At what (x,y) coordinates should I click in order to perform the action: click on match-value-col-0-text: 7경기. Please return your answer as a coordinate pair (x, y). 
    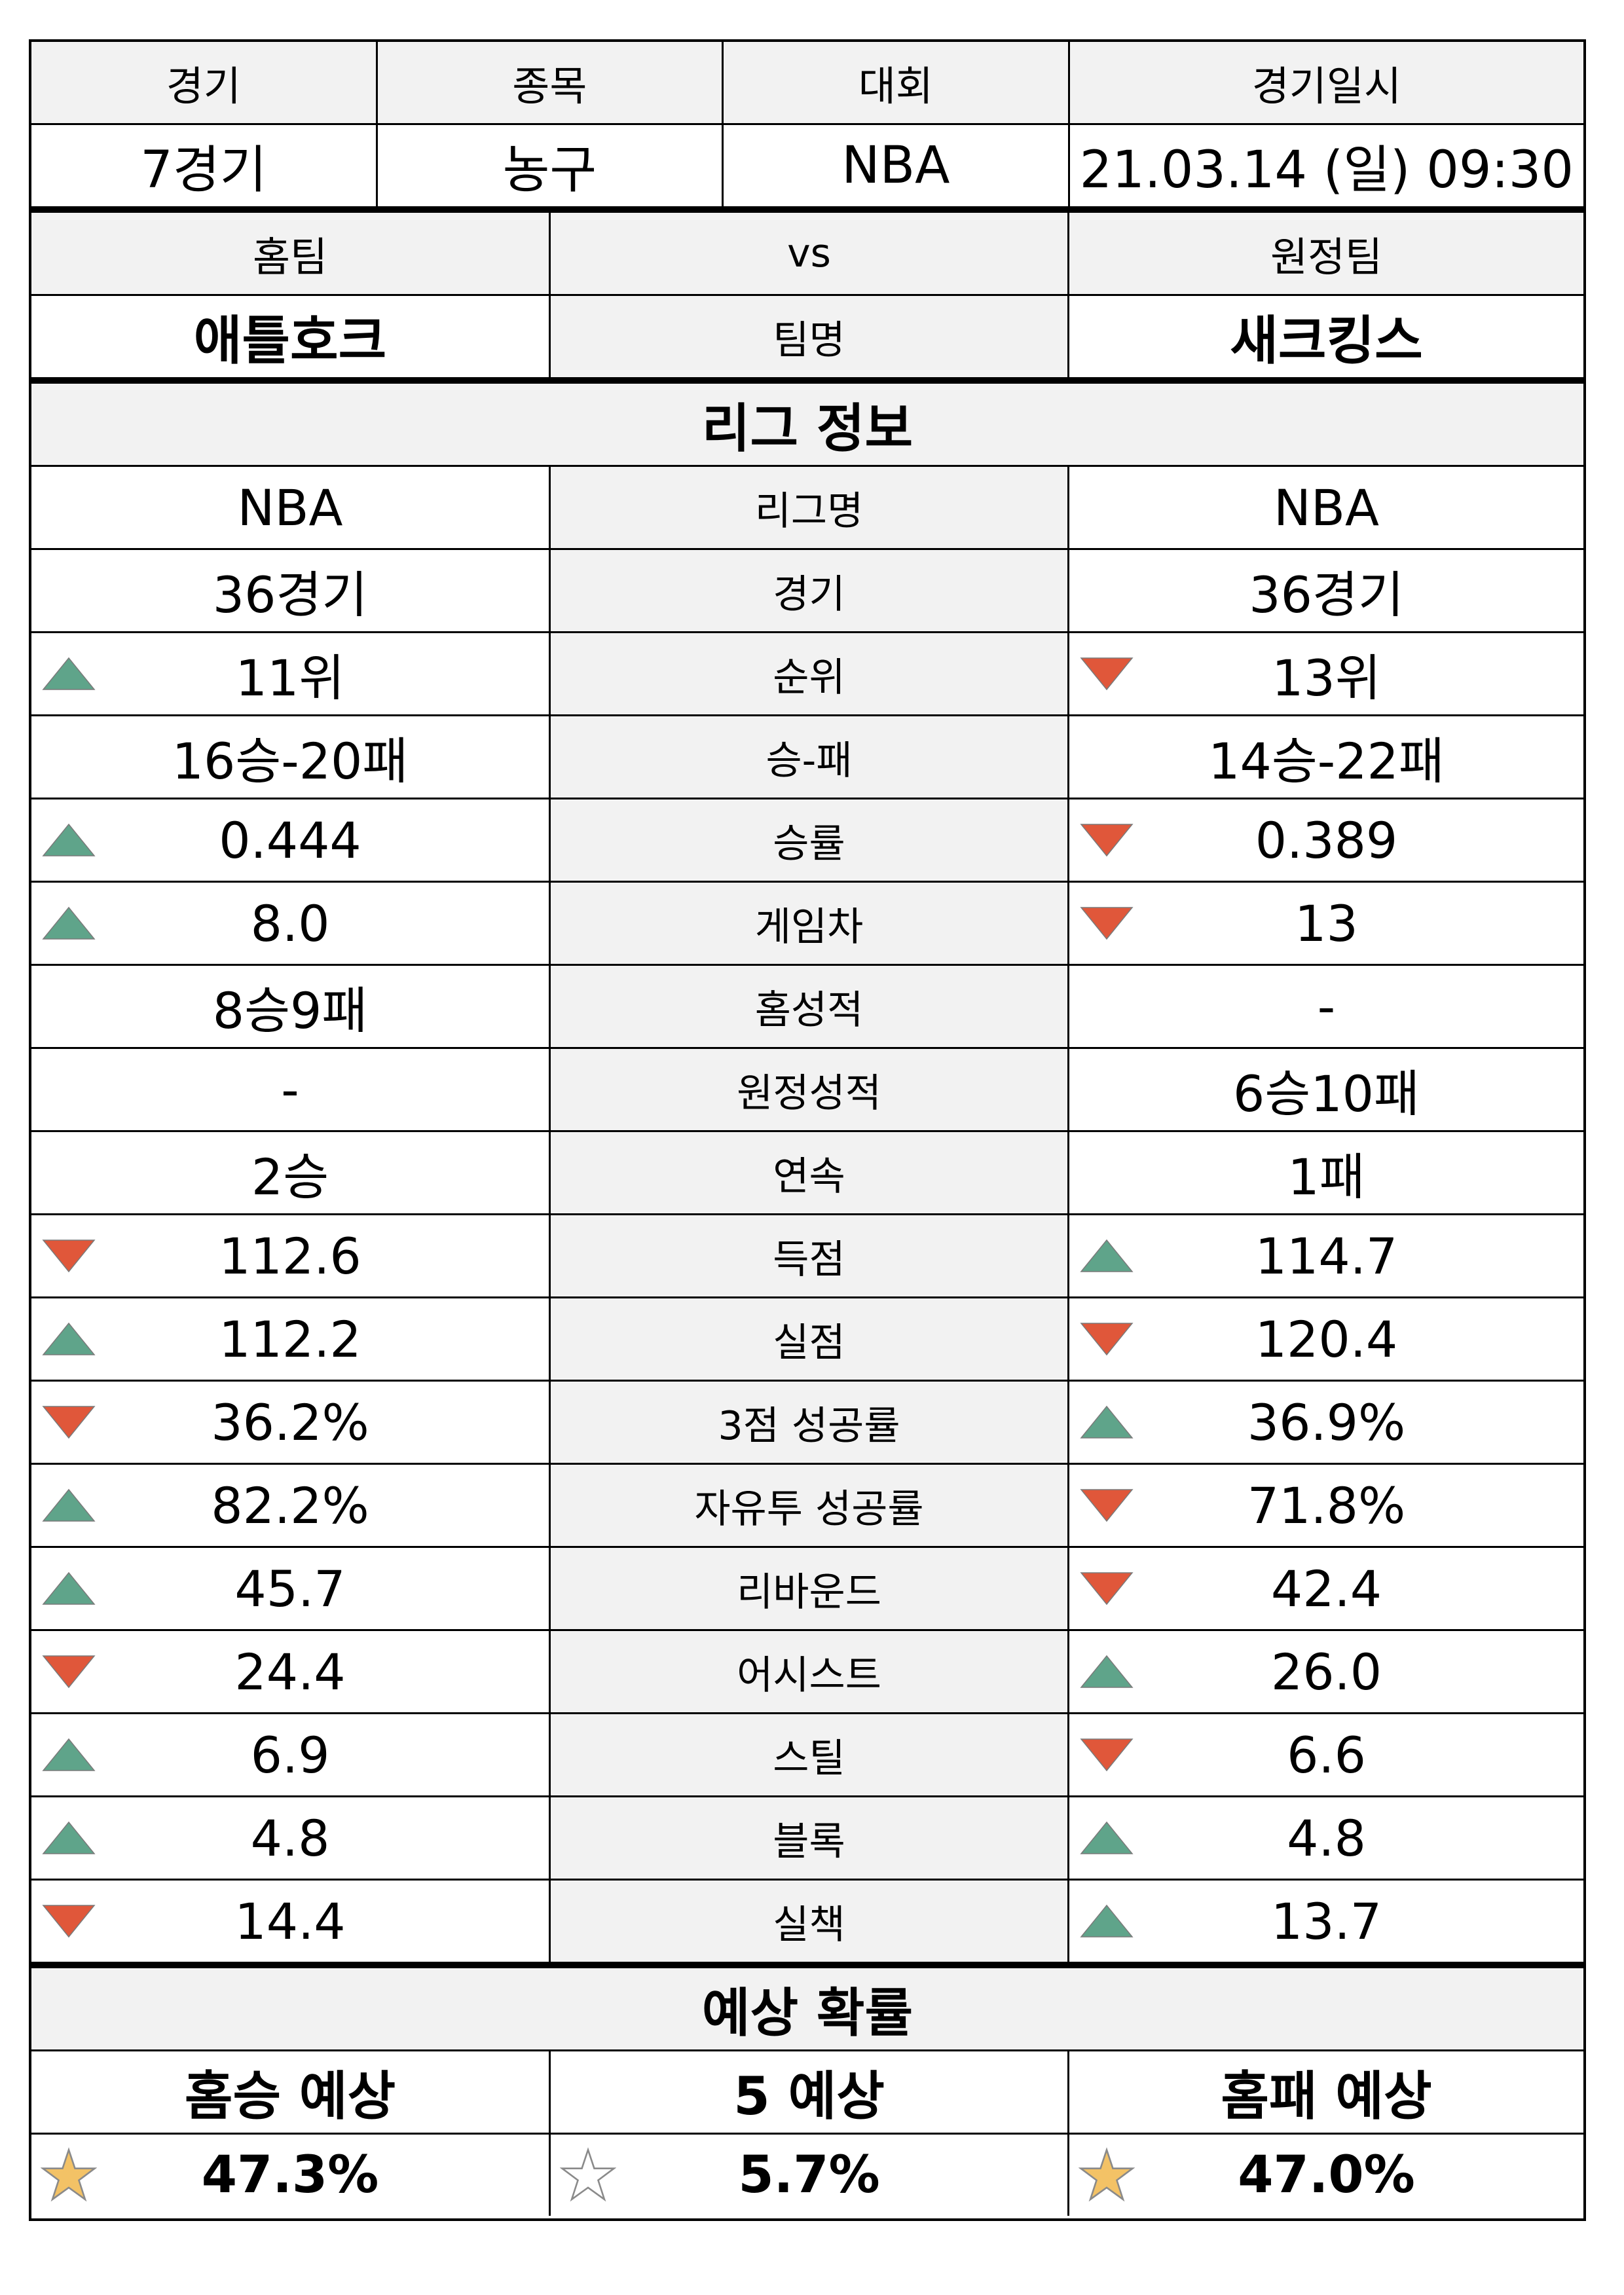
    Looking at the image, I should click on (203, 170).